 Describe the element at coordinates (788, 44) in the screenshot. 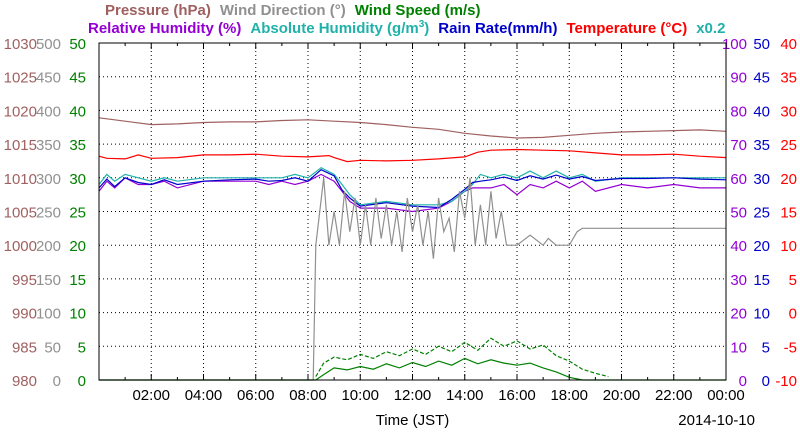

I see `temperature-tick-label: 40` at that location.